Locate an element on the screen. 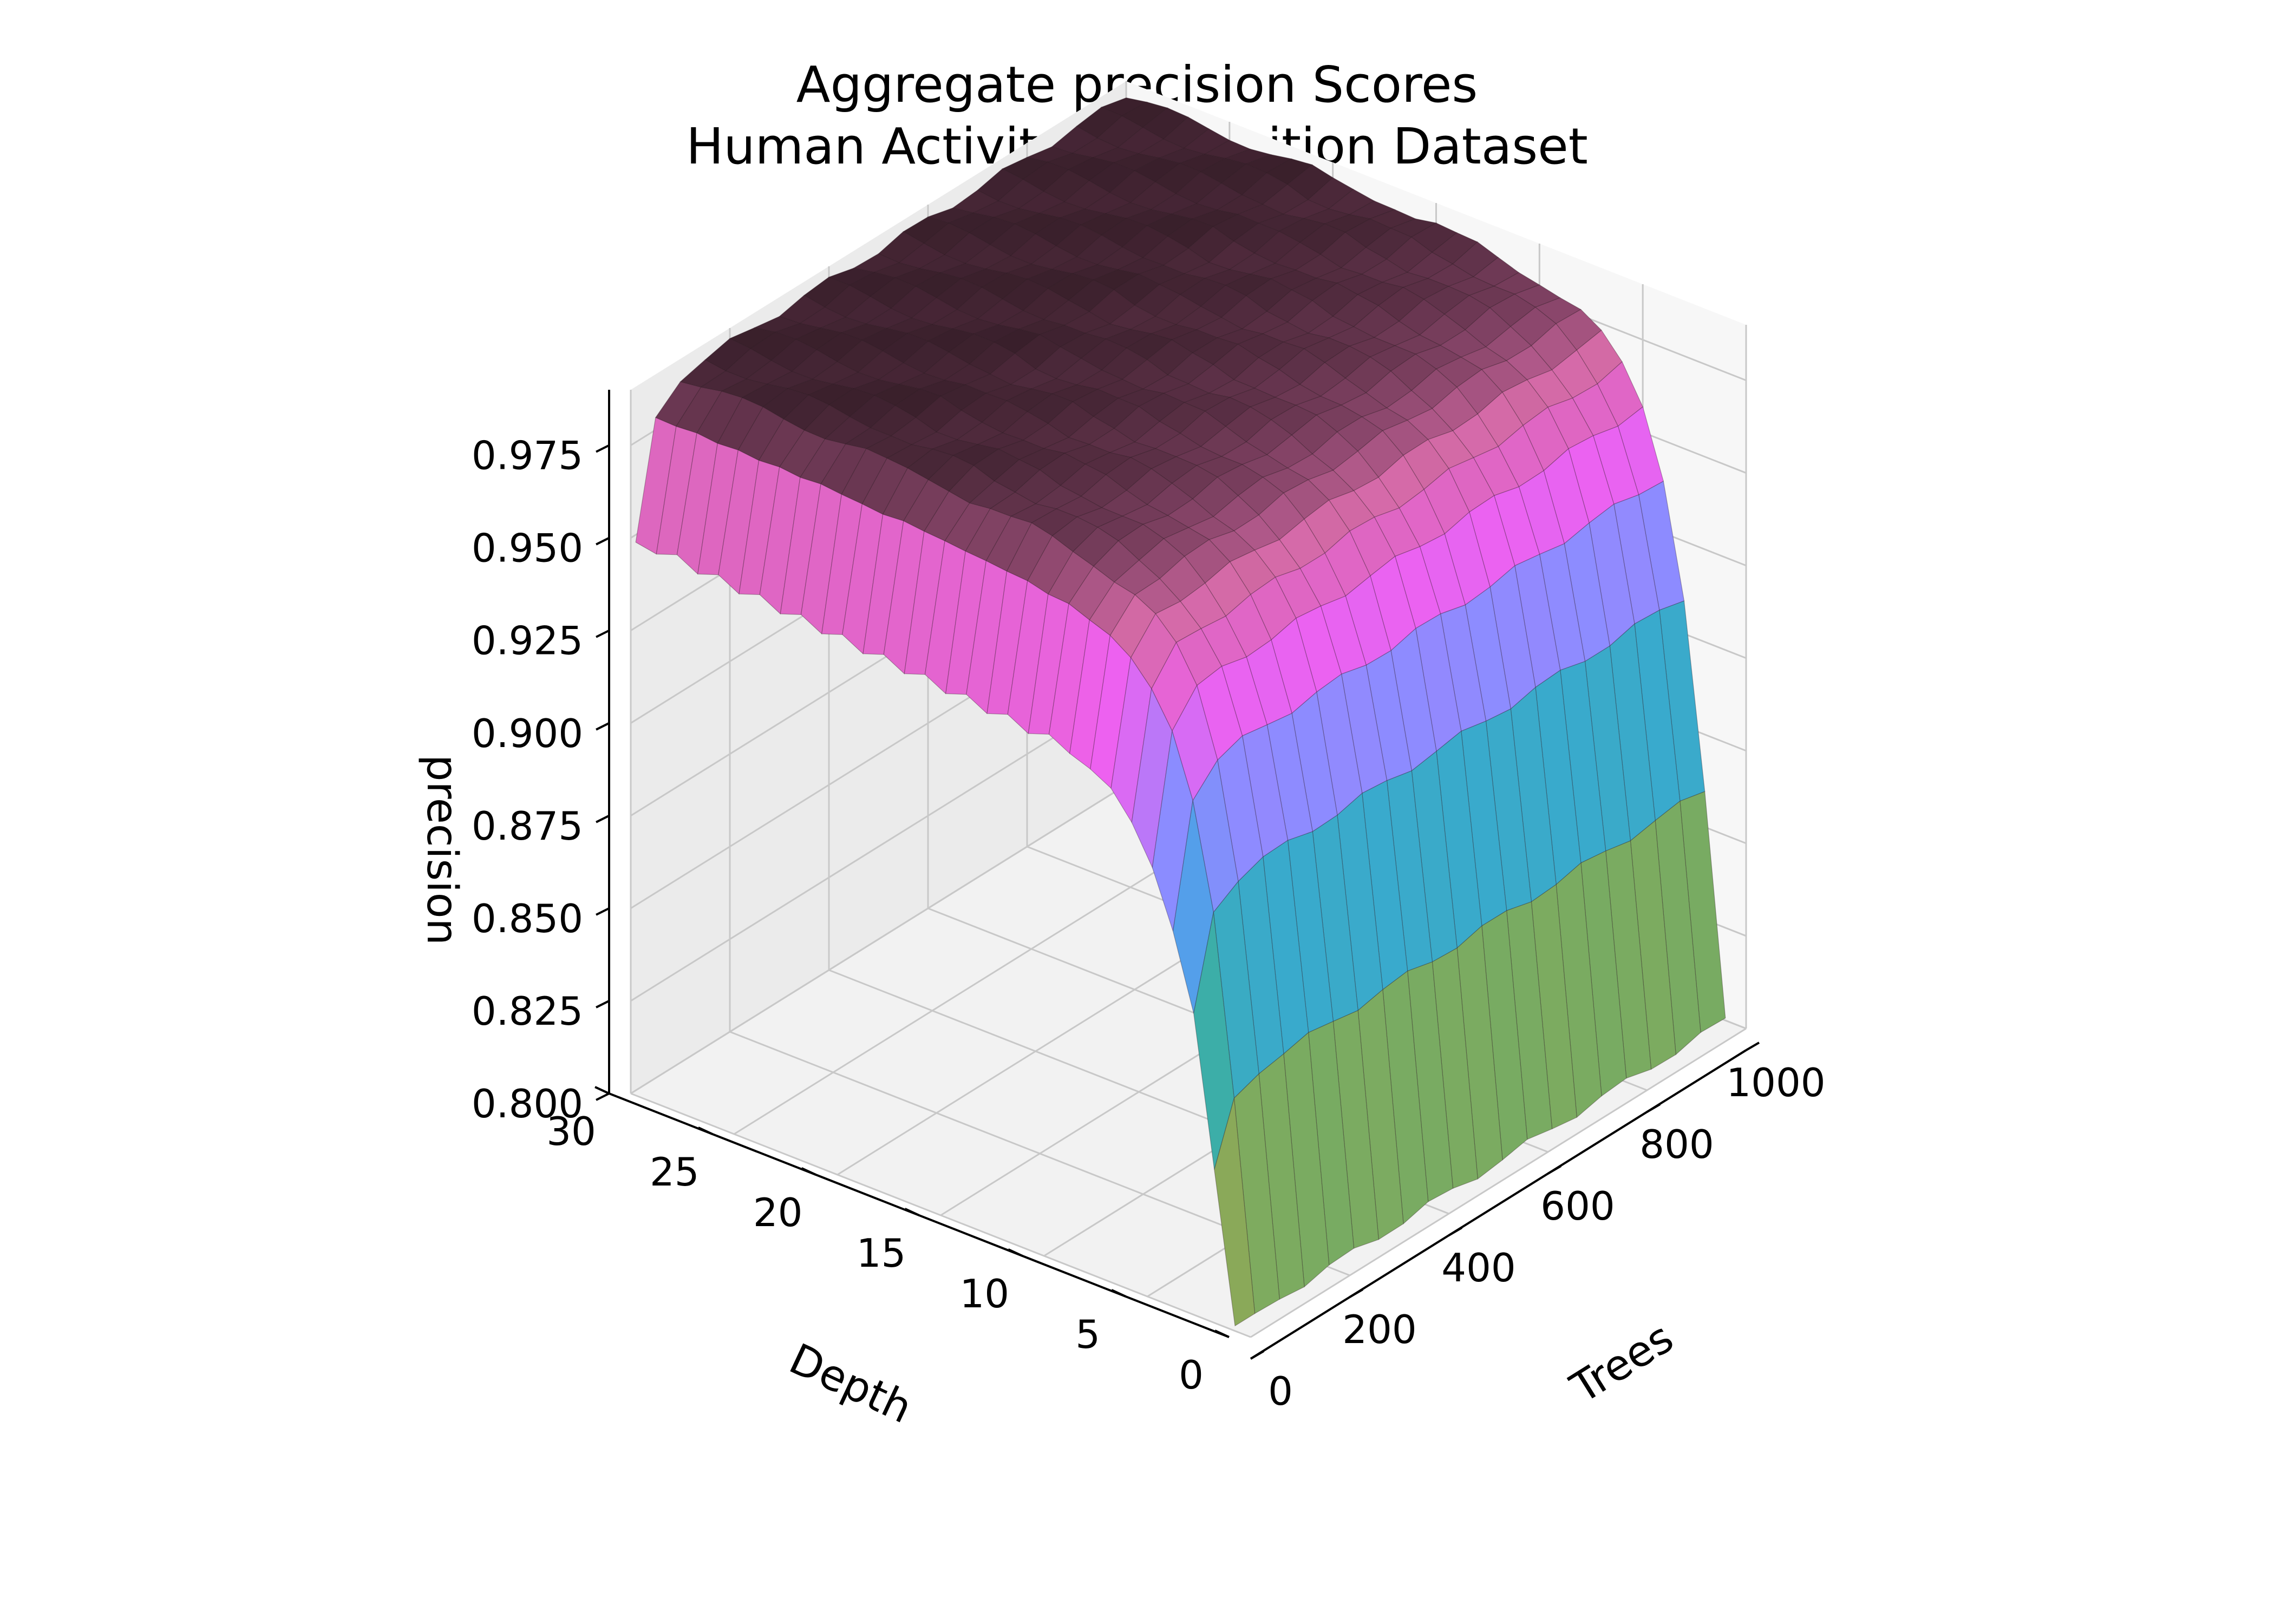 This screenshot has width=2274, height=1624. z-tick-label: 0.800 is located at coordinates (528, 1104).